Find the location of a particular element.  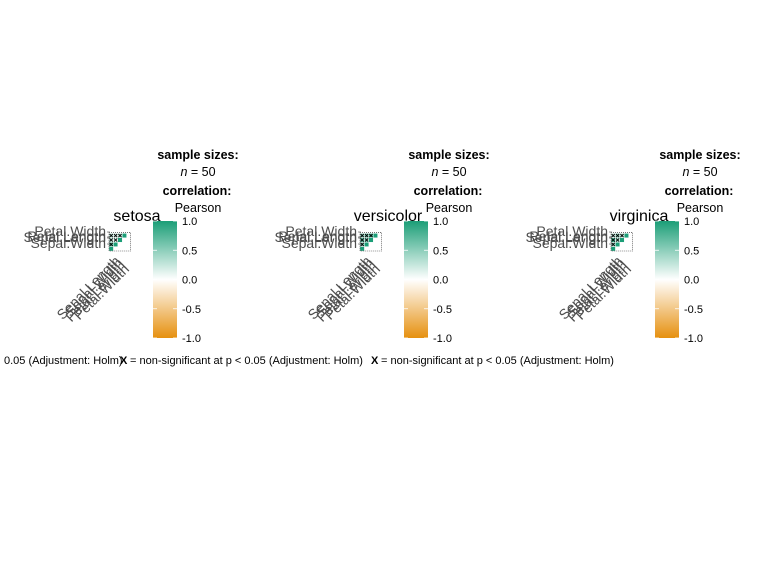

caption-text: 0.05 (Adjustment: Holm) is located at coordinates (63, 361).